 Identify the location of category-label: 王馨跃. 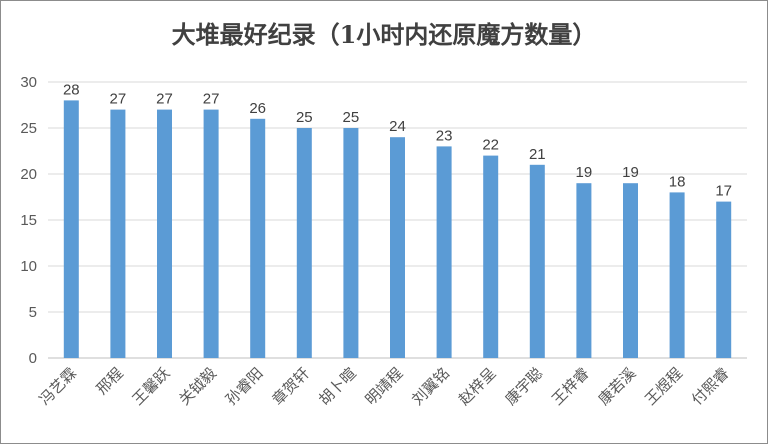
(151, 386).